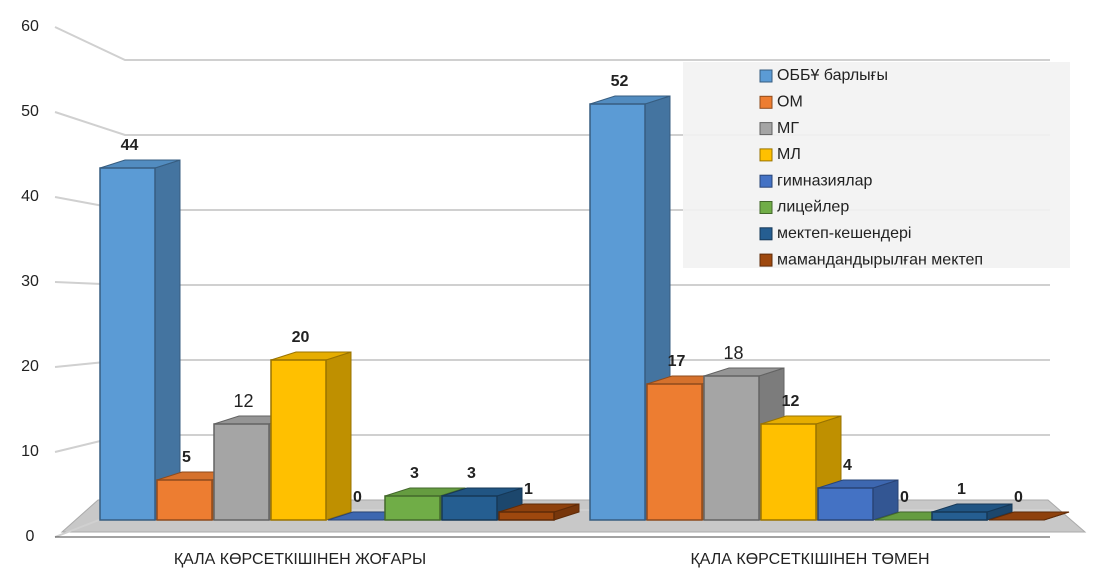  What do you see at coordinates (847, 465) in the screenshot?
I see `value-label: 4` at bounding box center [847, 465].